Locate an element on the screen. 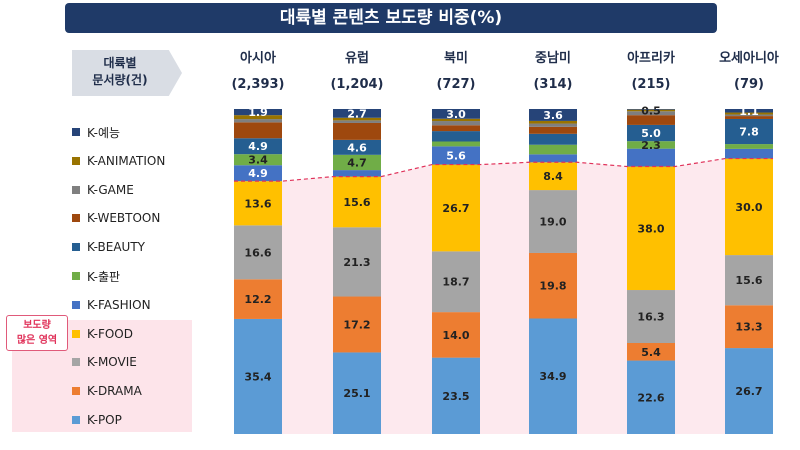 The width and height of the screenshot is (800, 450). data-label: 15.6 is located at coordinates (356, 202).